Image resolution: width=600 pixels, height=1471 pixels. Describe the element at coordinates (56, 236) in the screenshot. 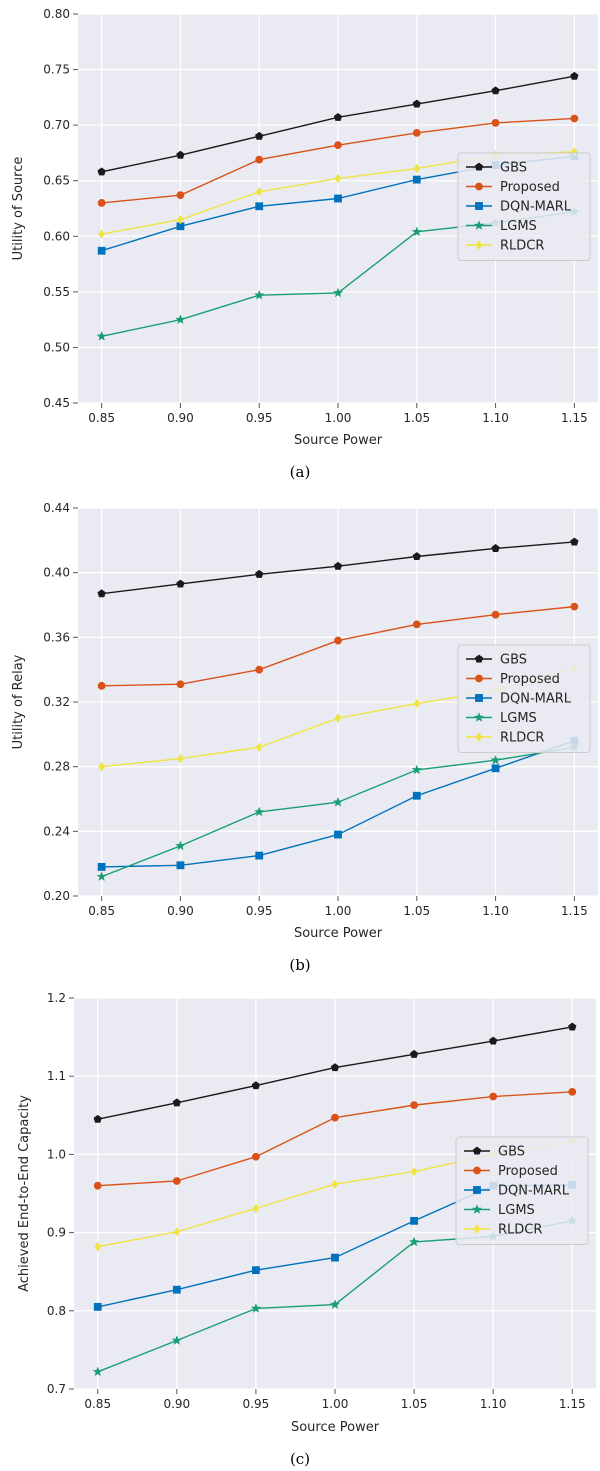

I see `y-tick-label: 0.60` at that location.